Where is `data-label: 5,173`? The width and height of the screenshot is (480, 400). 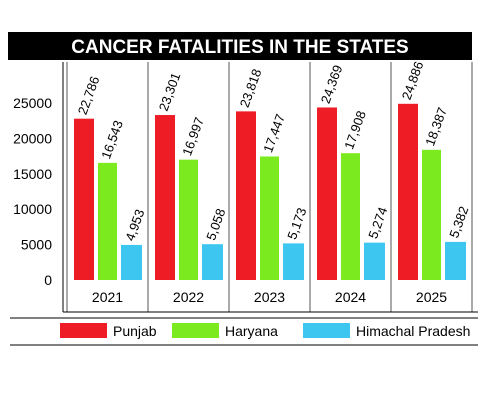 data-label: 5,173 is located at coordinates (296, 224).